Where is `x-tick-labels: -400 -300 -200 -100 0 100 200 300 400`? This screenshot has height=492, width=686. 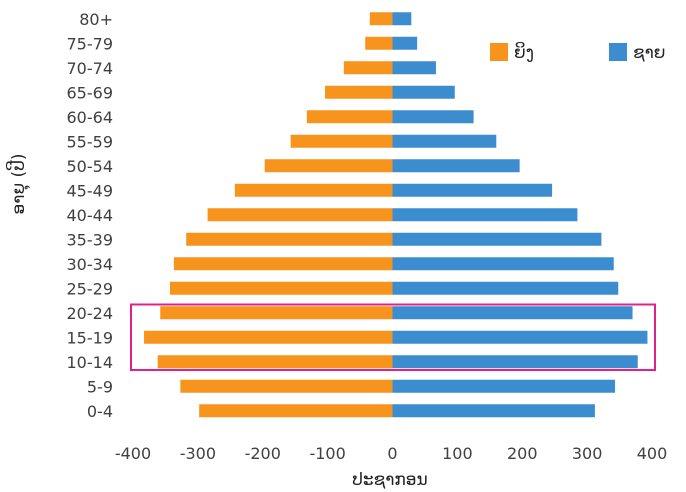 x-tick-labels: -400 -300 -200 -100 0 100 200 300 400 is located at coordinates (391, 453).